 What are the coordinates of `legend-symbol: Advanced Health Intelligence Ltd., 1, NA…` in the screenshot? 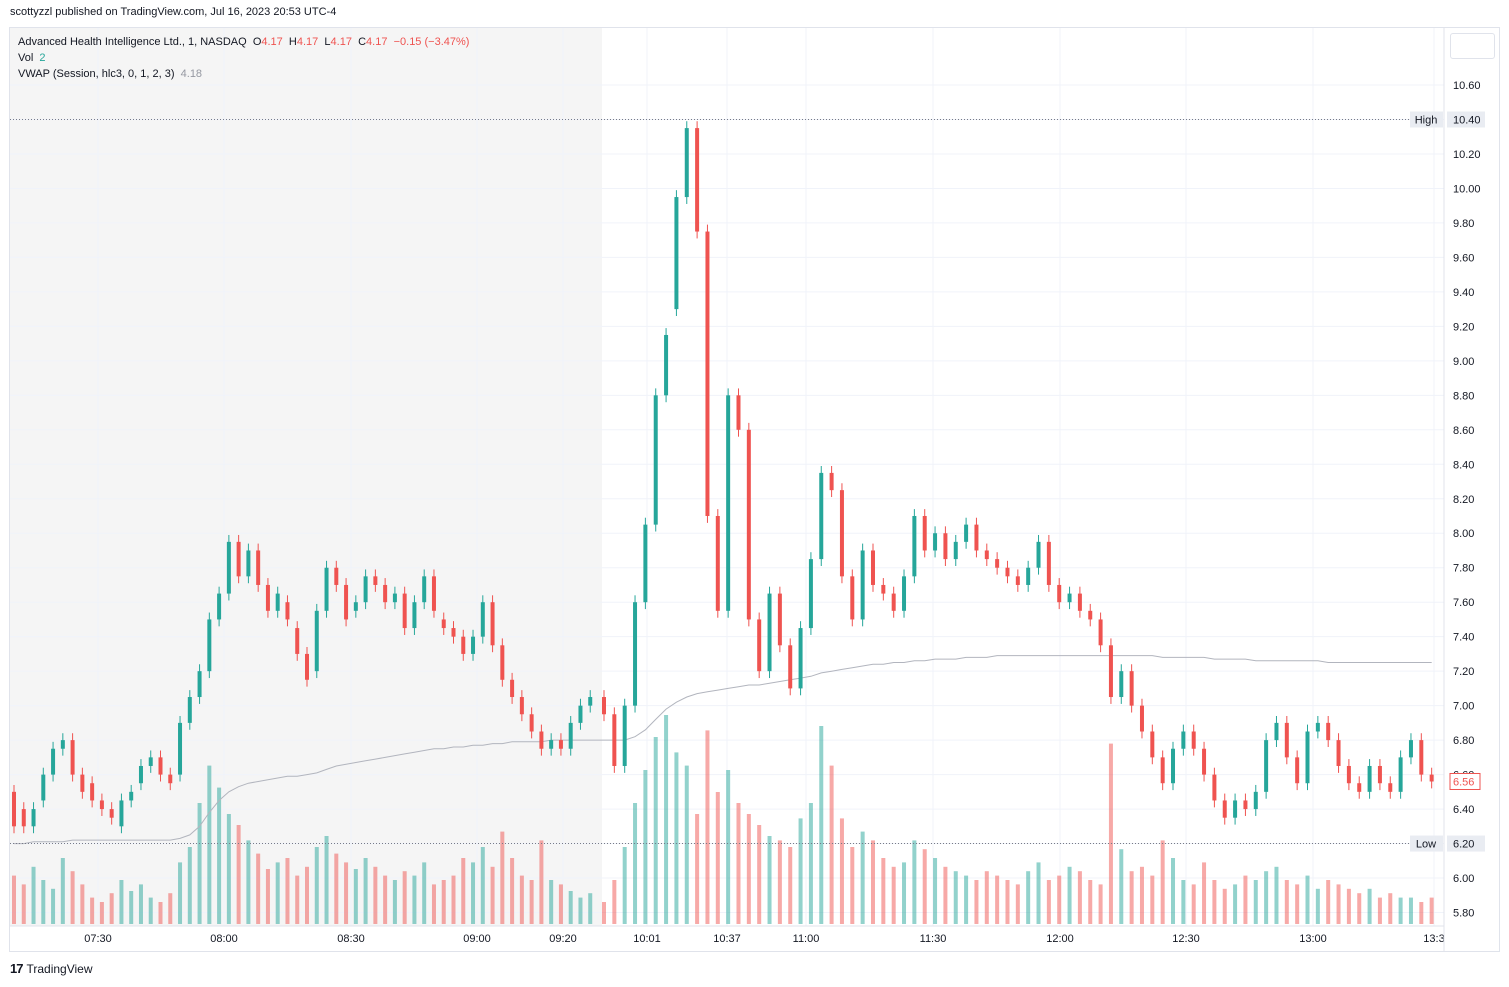 It's located at (132, 42).